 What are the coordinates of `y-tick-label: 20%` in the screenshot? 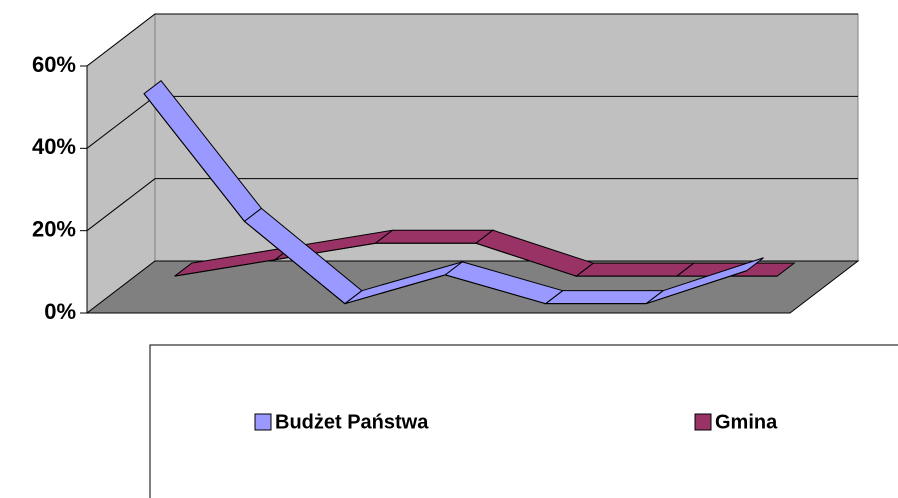 It's located at (54, 228).